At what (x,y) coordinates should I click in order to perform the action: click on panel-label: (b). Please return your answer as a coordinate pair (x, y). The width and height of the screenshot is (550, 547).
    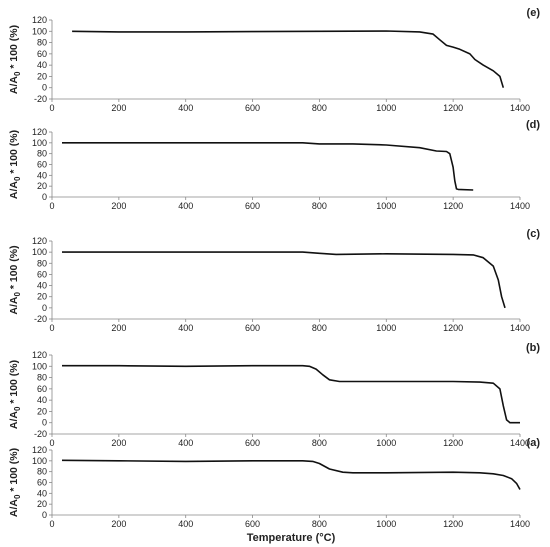
    Looking at the image, I should click on (533, 348).